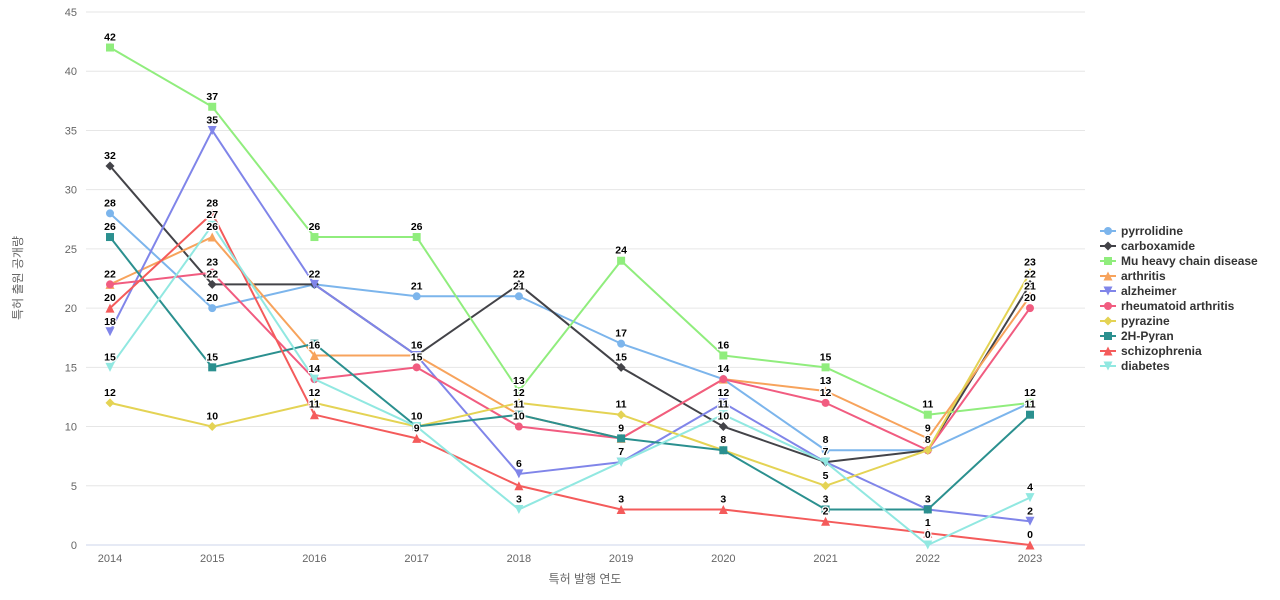 The image size is (1280, 600). Describe the element at coordinates (314, 343) in the screenshot. I see `marker-2h-pyran-2016` at that location.